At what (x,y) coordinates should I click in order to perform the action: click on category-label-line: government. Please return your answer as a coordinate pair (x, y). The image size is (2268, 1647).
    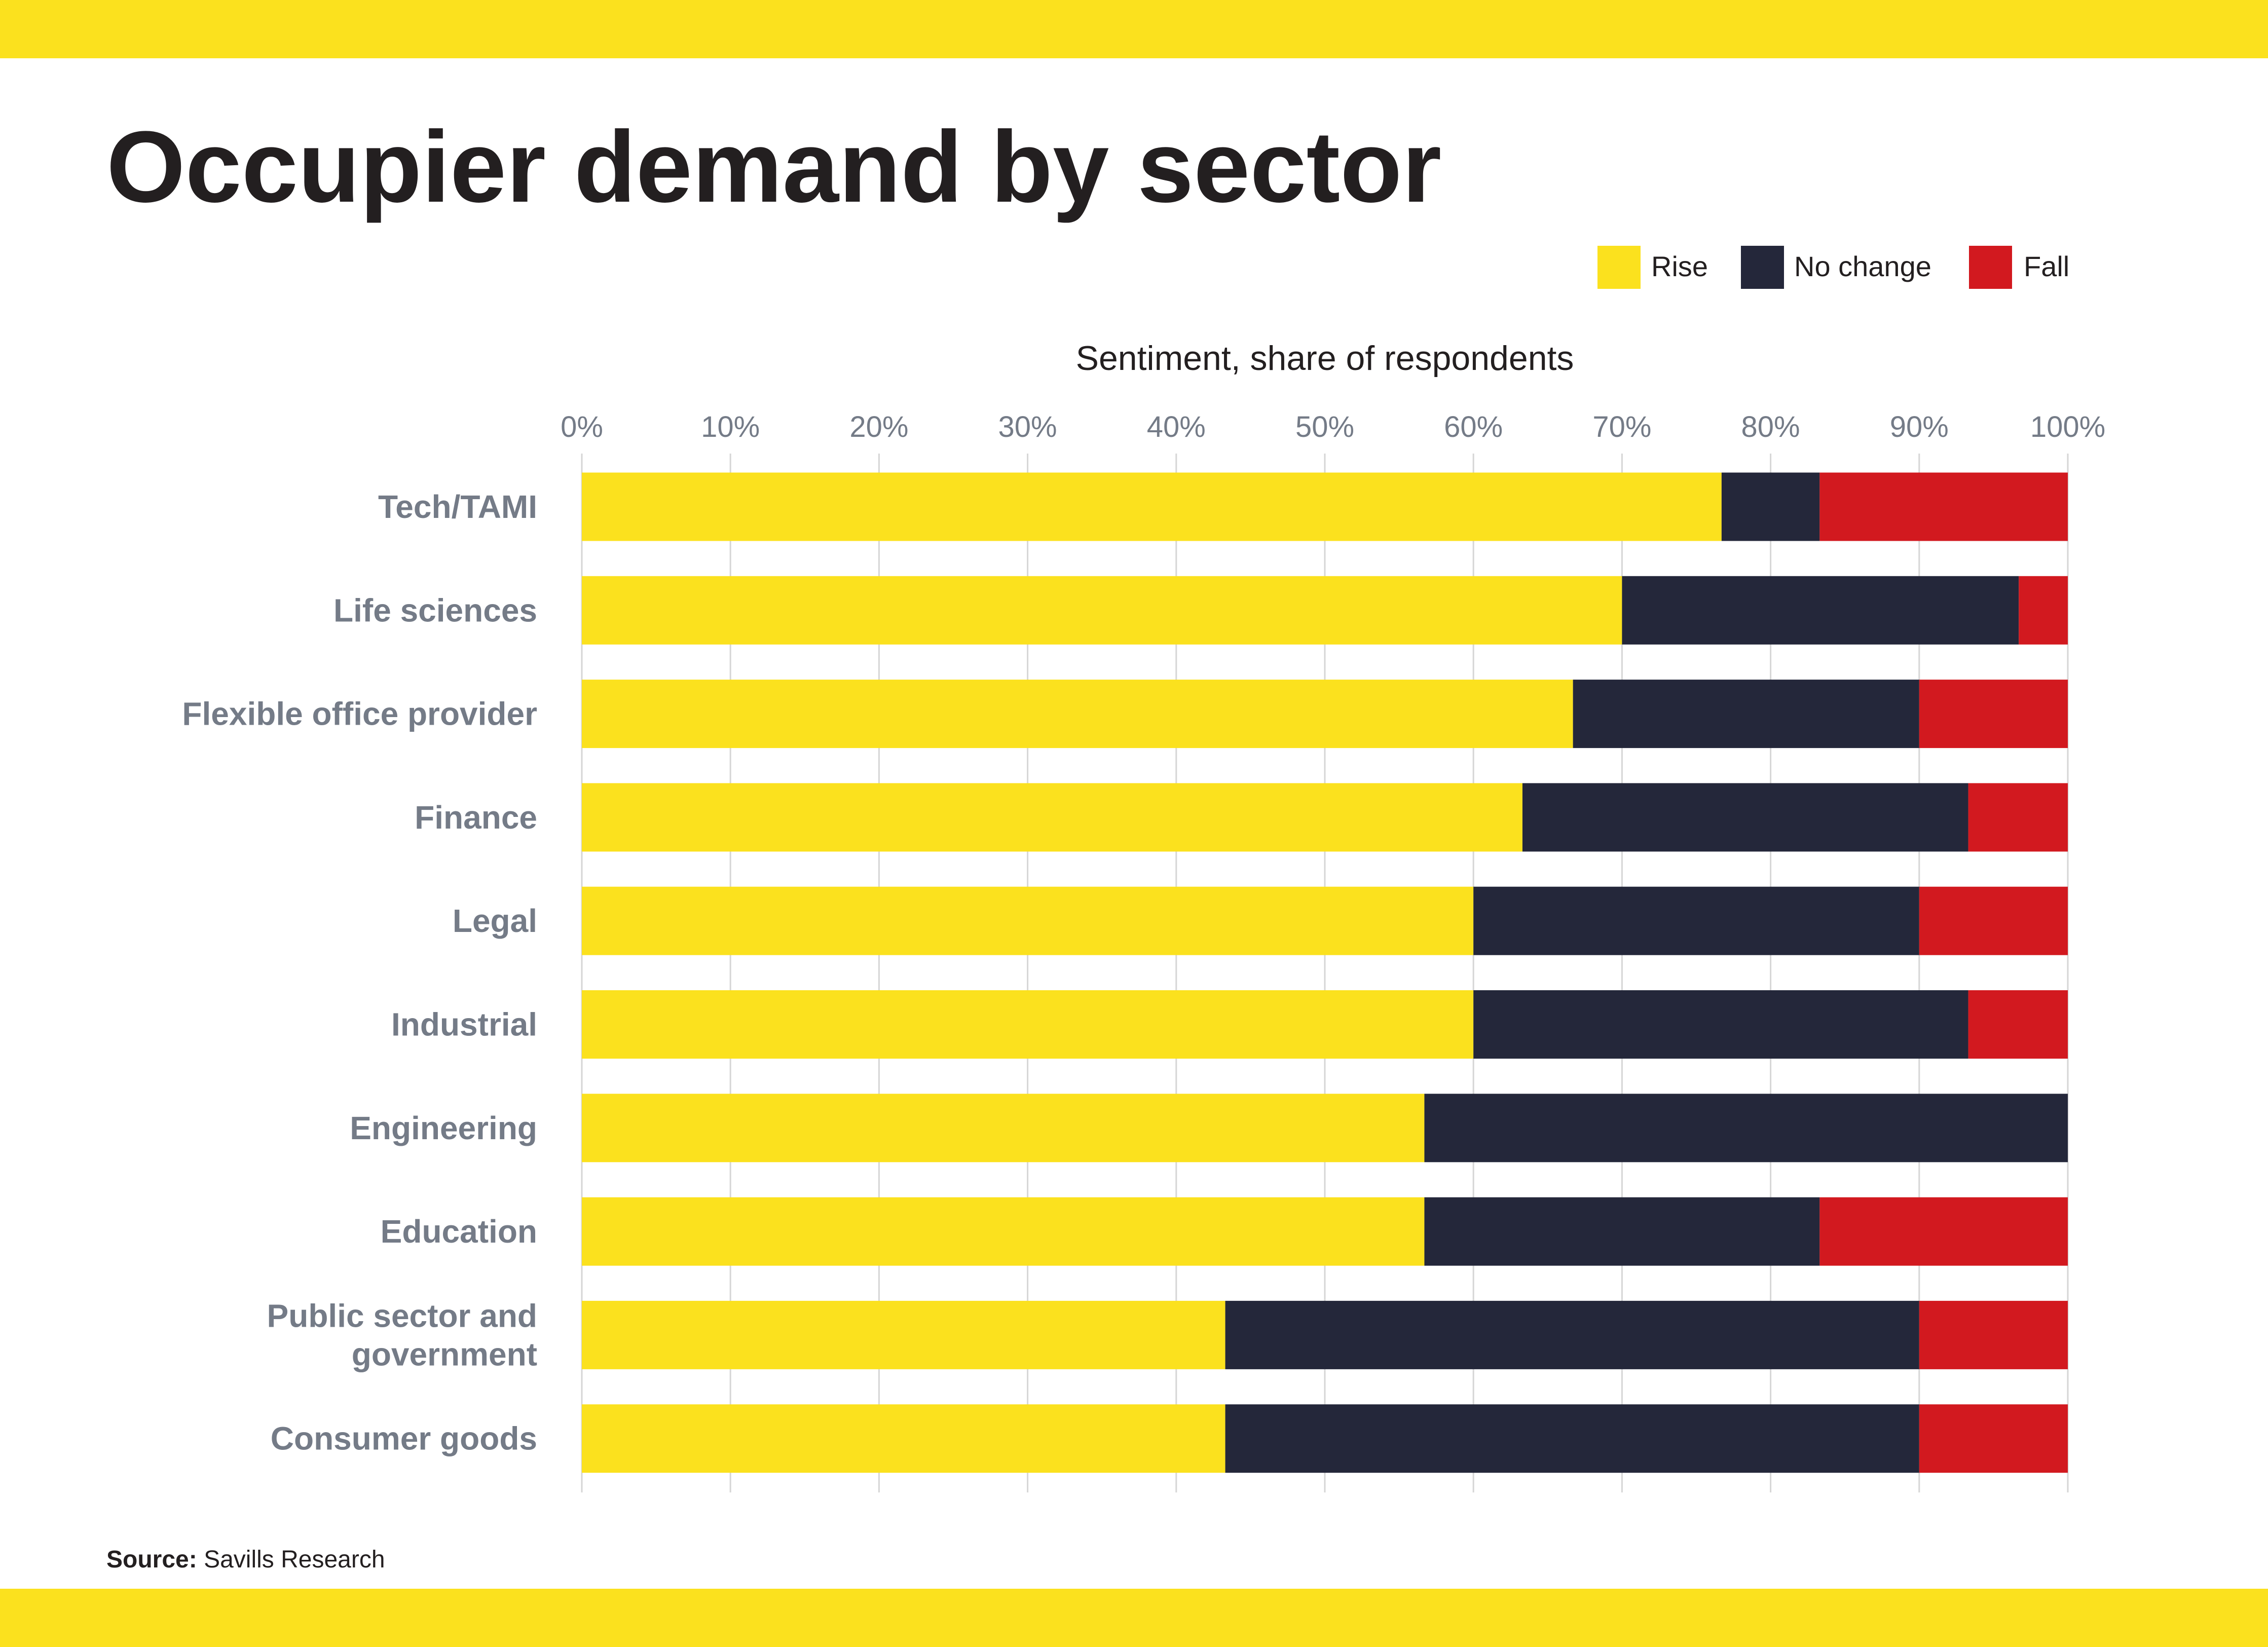
    Looking at the image, I should click on (444, 1354).